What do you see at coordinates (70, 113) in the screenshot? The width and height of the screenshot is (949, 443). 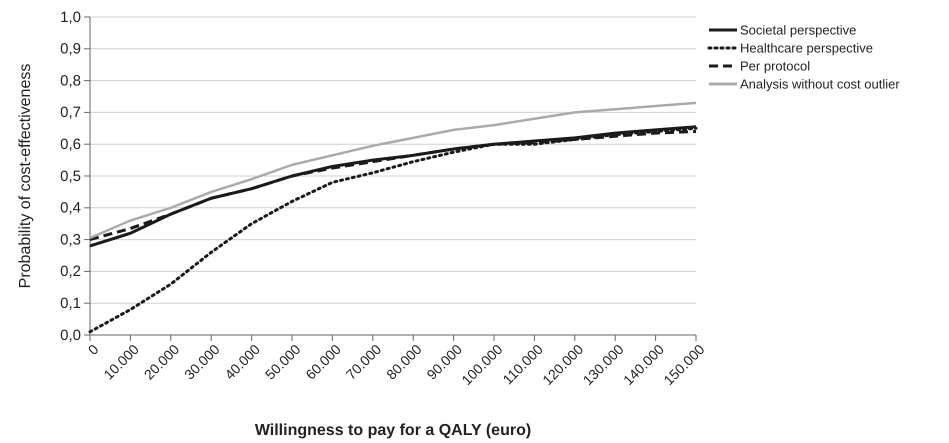 I see `y-tick-label: 0,7` at bounding box center [70, 113].